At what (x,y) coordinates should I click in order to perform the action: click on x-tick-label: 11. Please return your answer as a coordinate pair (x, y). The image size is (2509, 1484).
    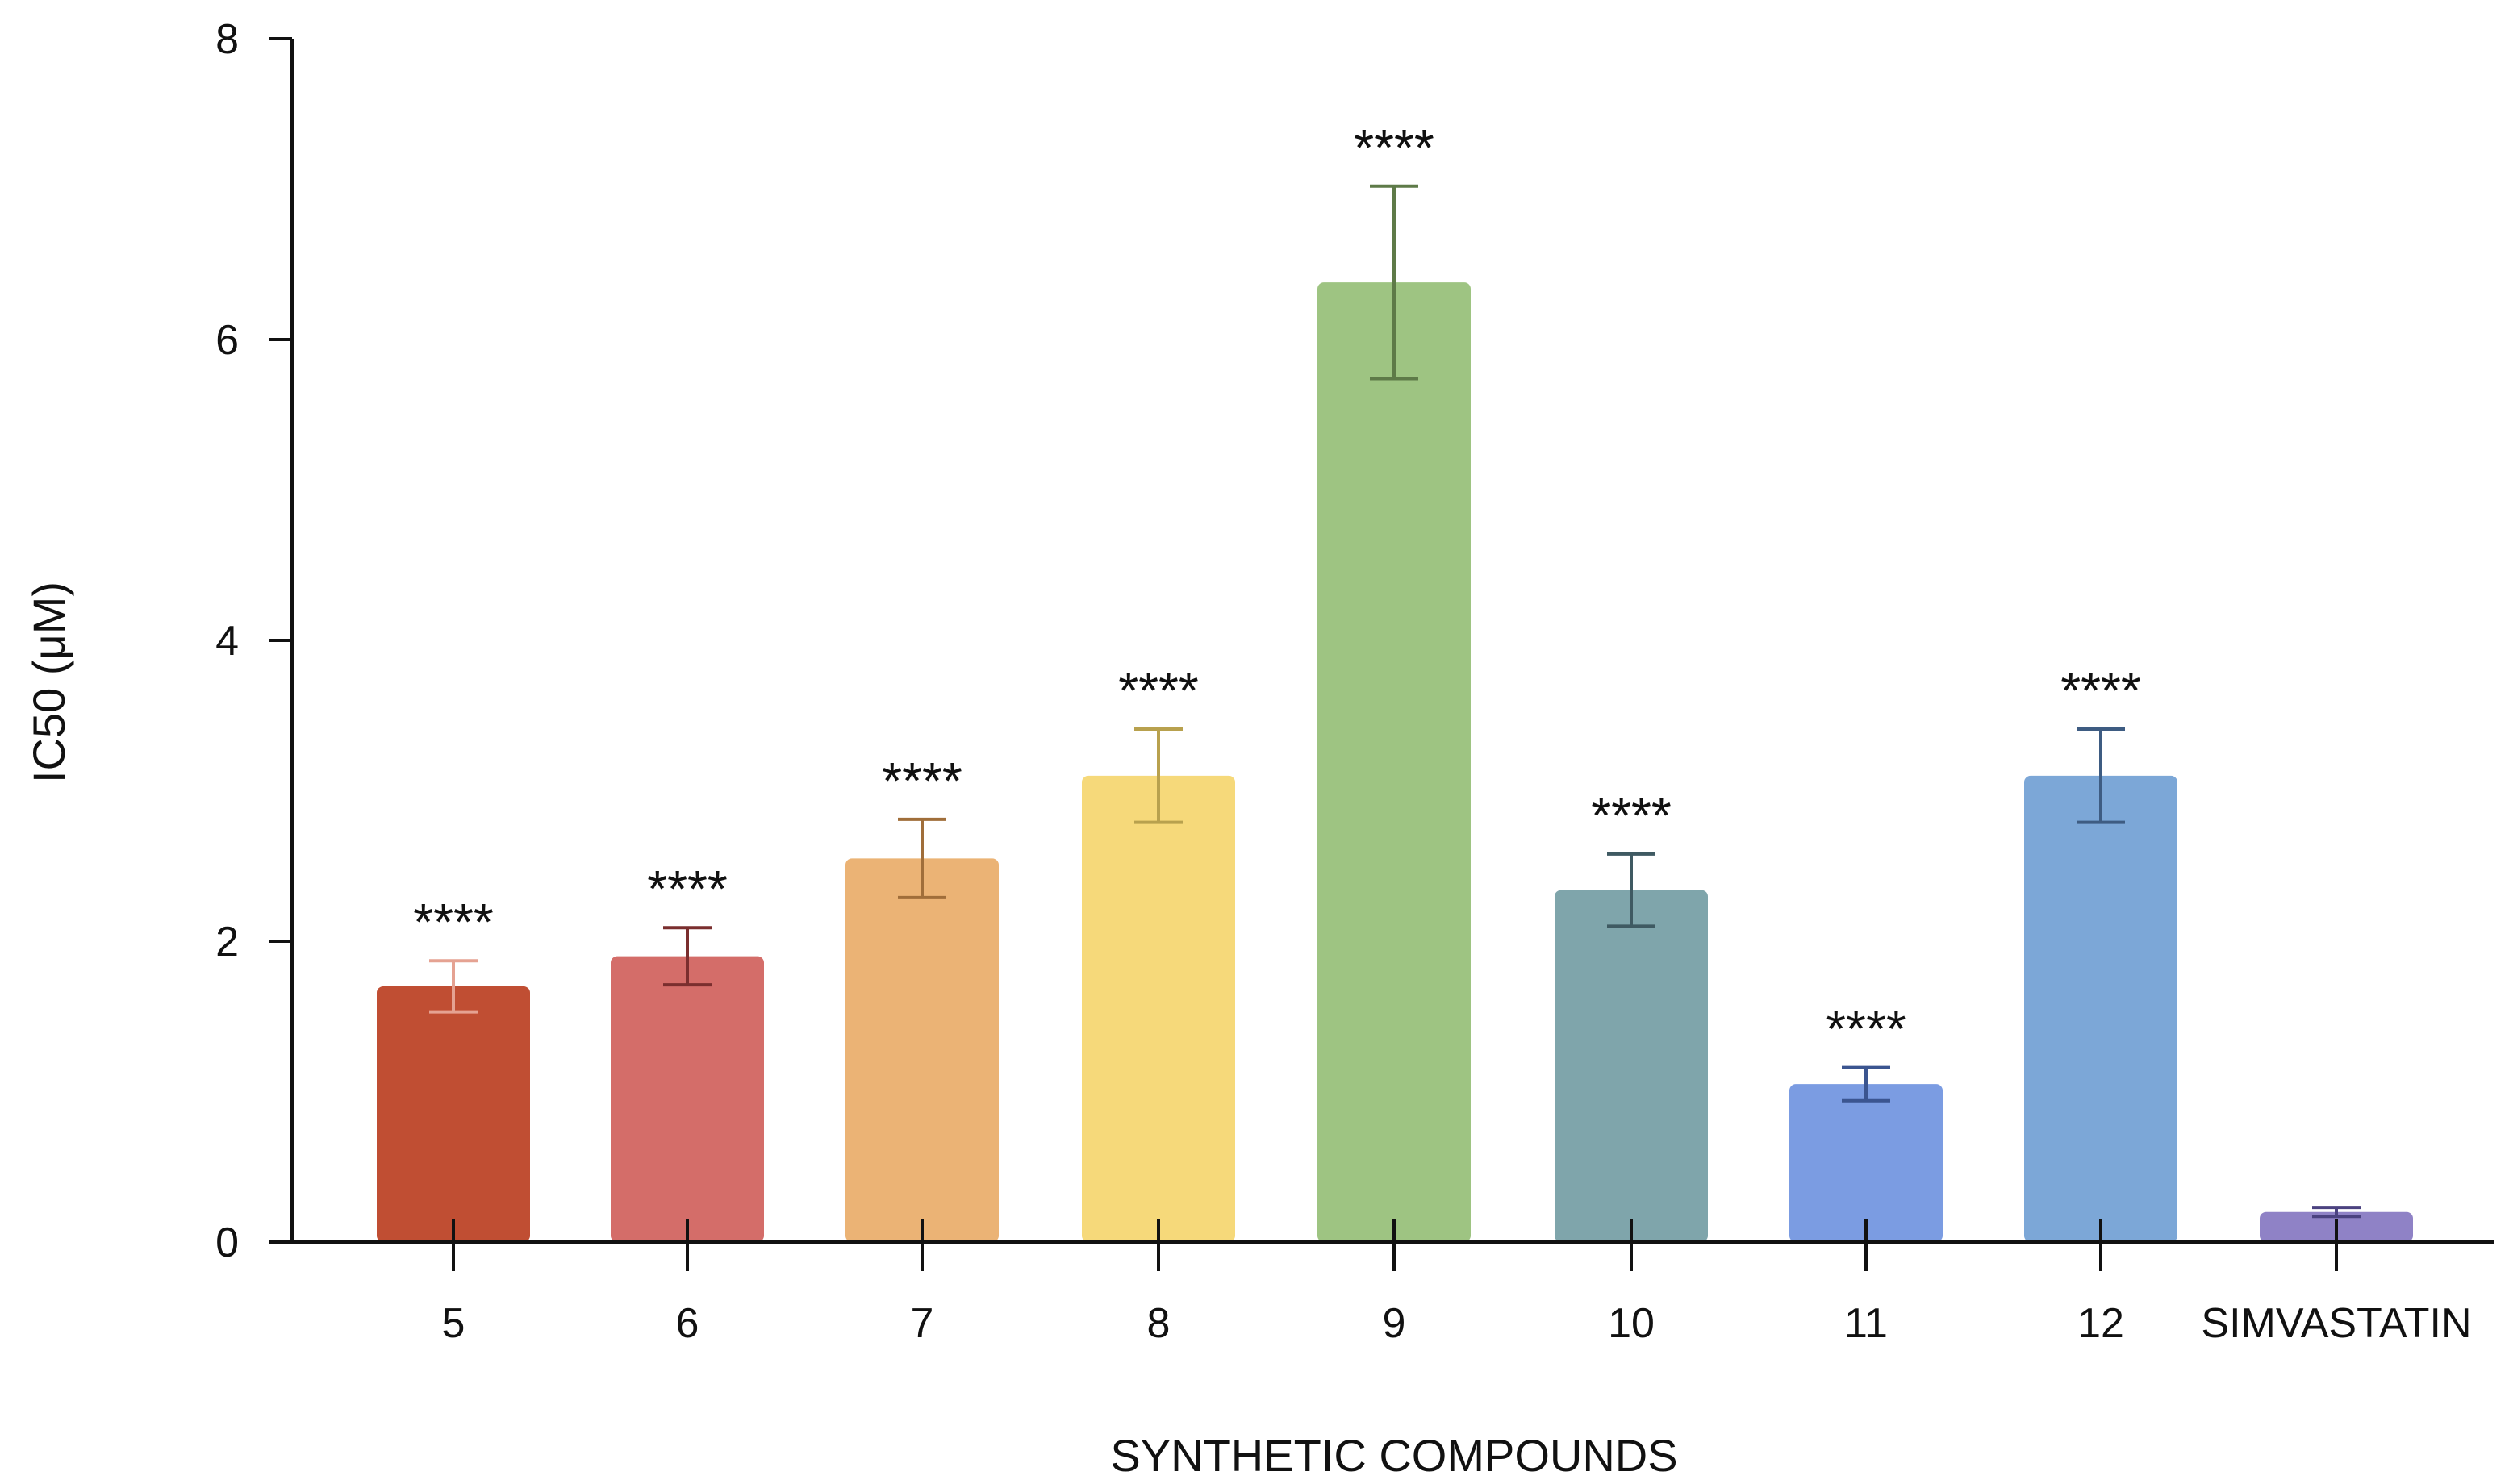
    Looking at the image, I should click on (1866, 1323).